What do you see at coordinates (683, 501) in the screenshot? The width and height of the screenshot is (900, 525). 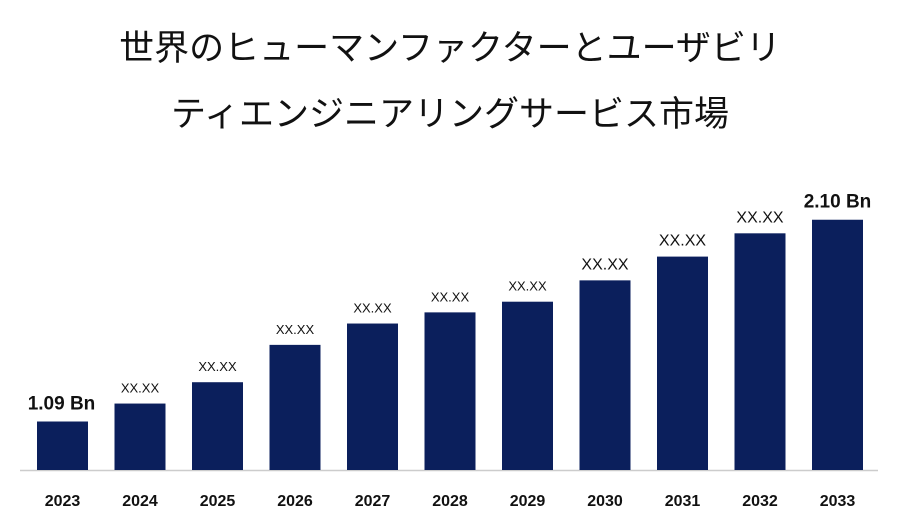 I see `x-tick-label-2031: 2031` at bounding box center [683, 501].